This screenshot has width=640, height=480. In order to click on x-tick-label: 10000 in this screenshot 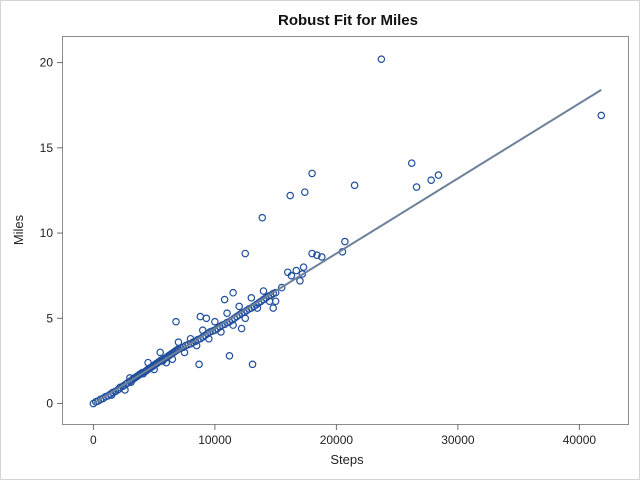, I will do `click(215, 440)`.